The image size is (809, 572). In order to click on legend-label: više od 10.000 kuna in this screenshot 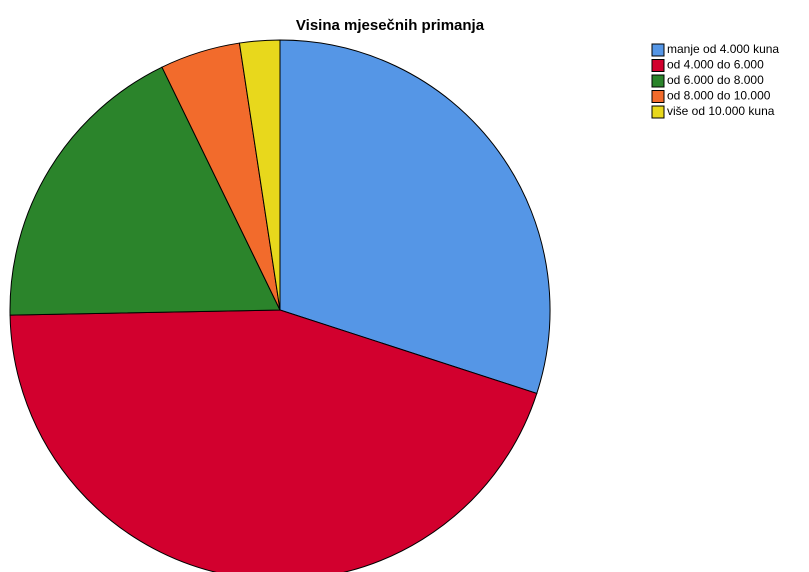, I will do `click(721, 111)`.